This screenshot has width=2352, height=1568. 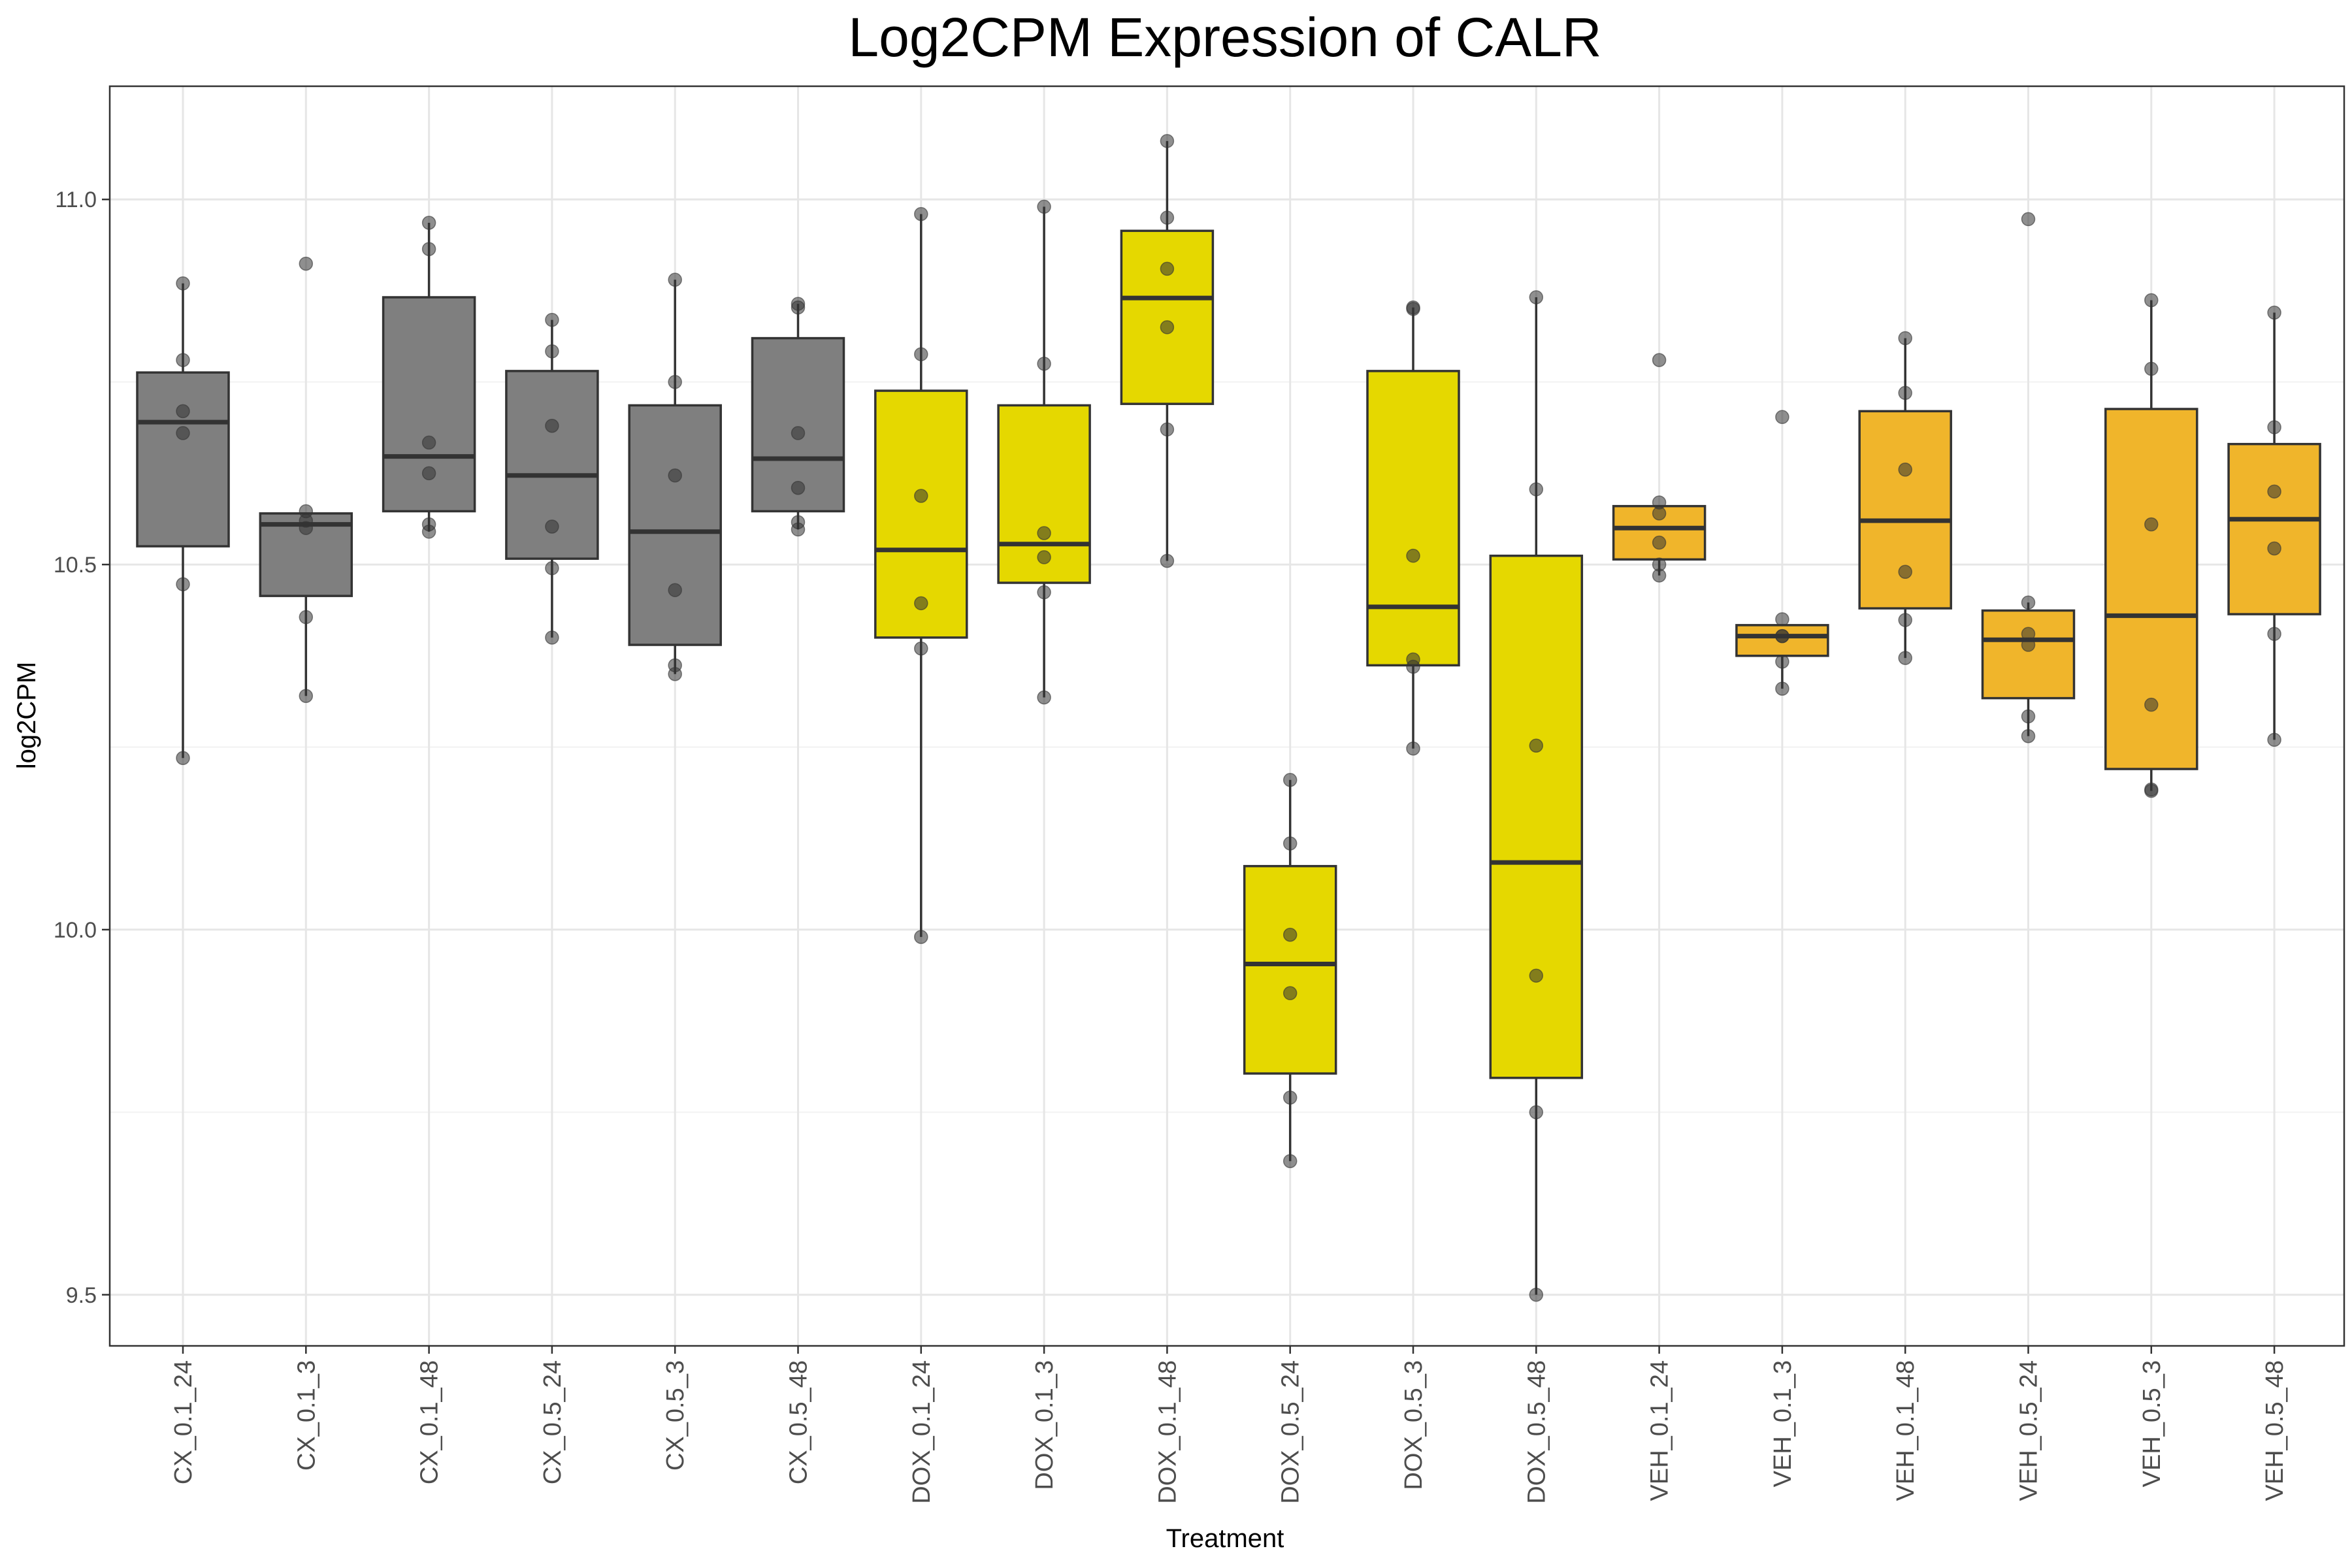 I want to click on y-axis-title: log2CPM, so click(x=26, y=716).